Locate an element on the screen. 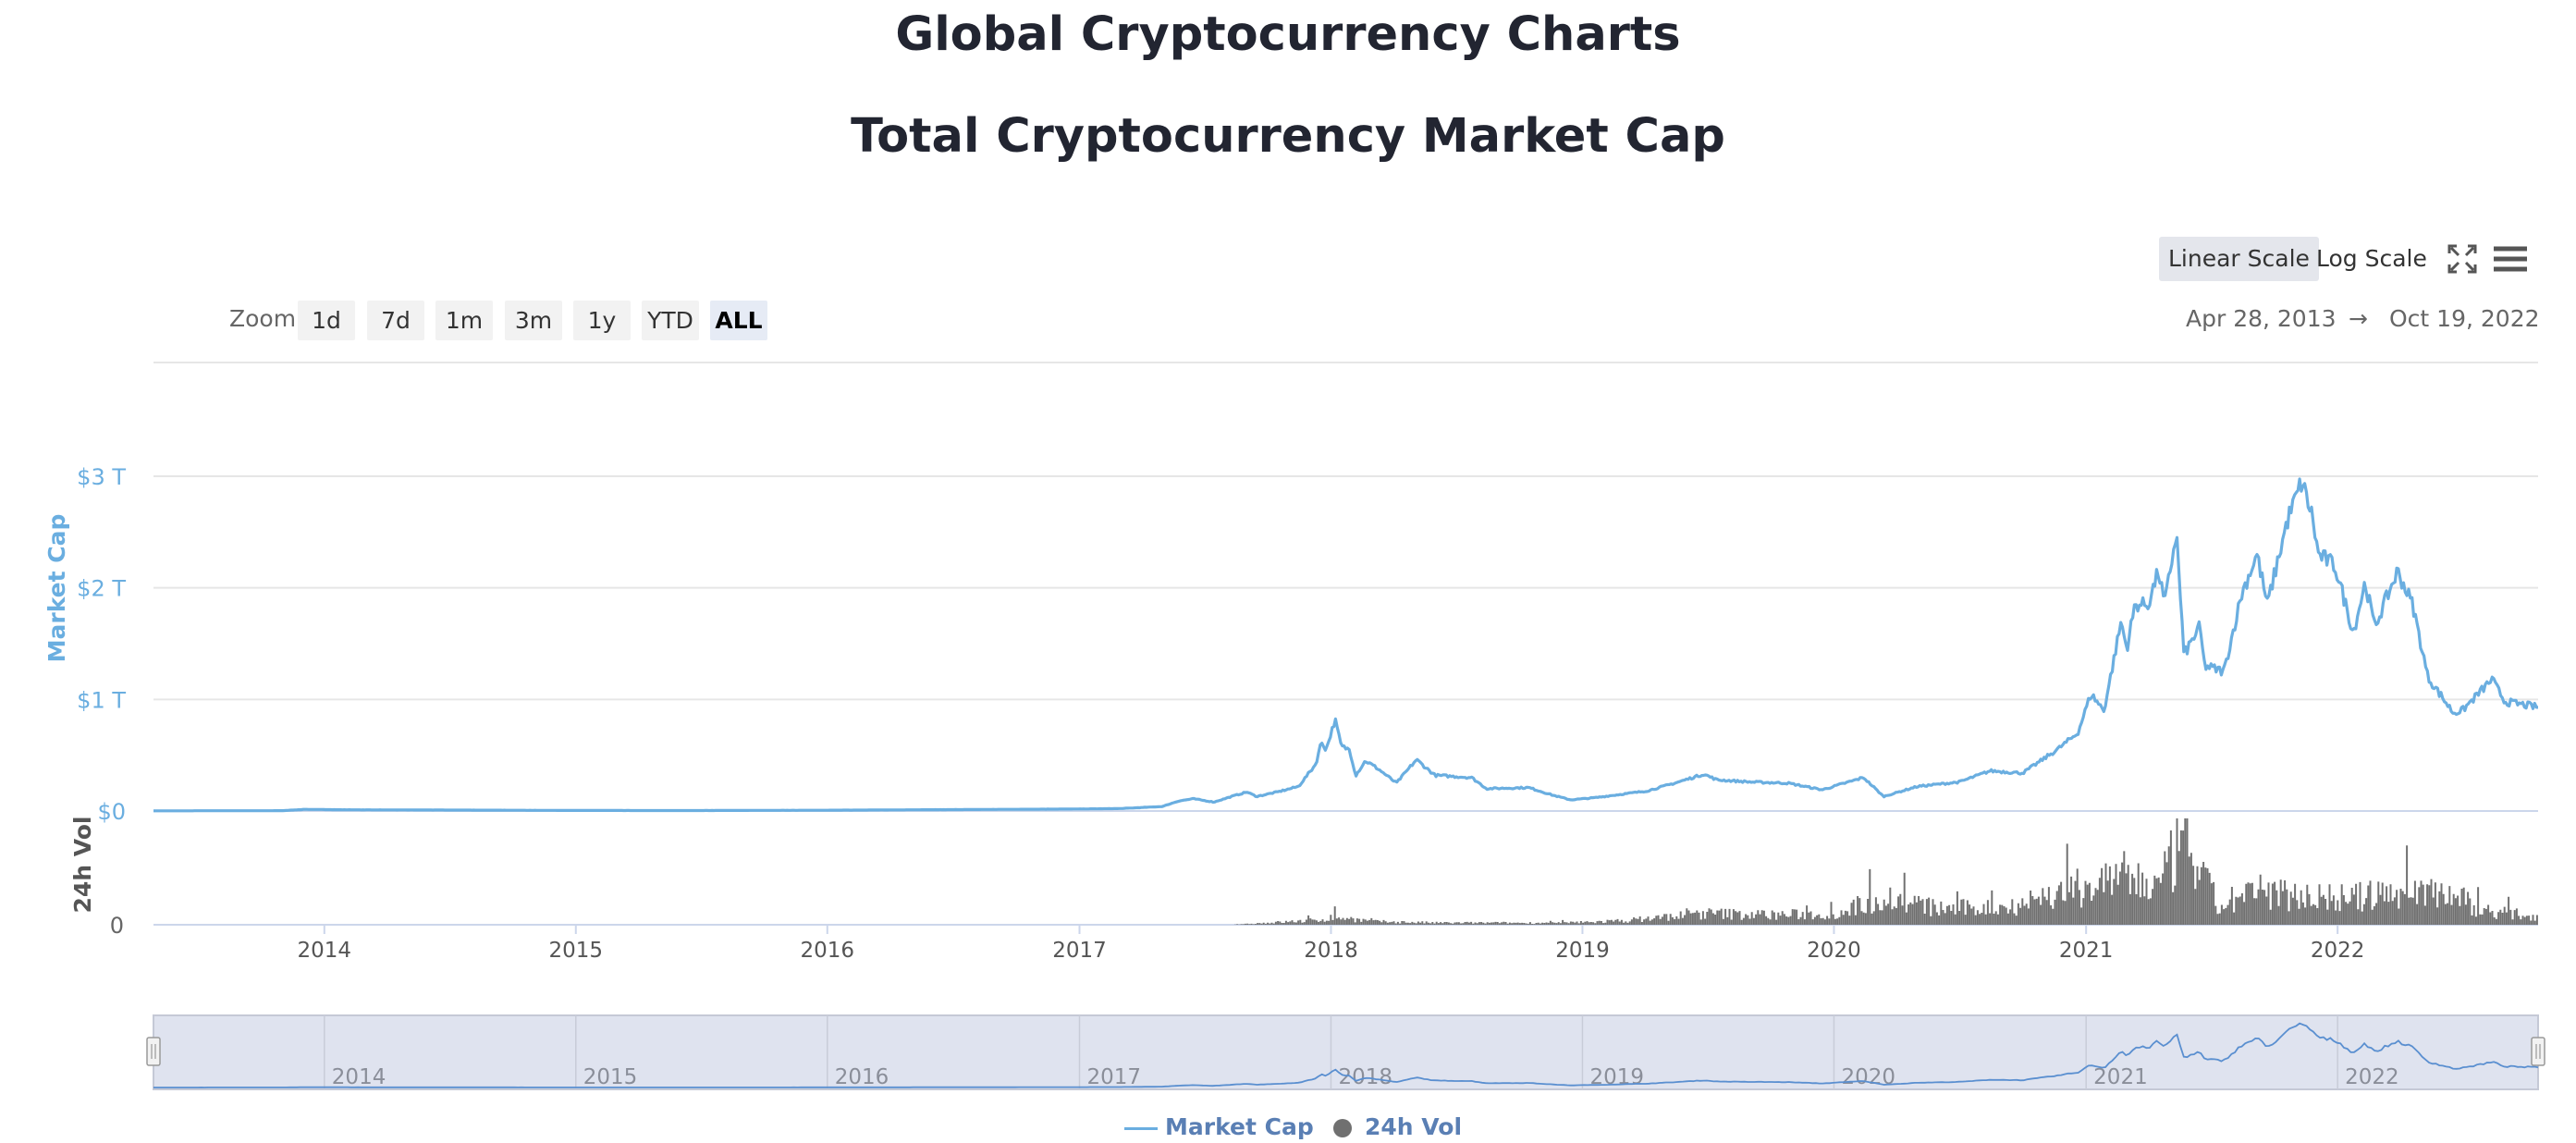 This screenshot has width=2576, height=1143. navigator-tick-label: 2015 is located at coordinates (611, 1077).